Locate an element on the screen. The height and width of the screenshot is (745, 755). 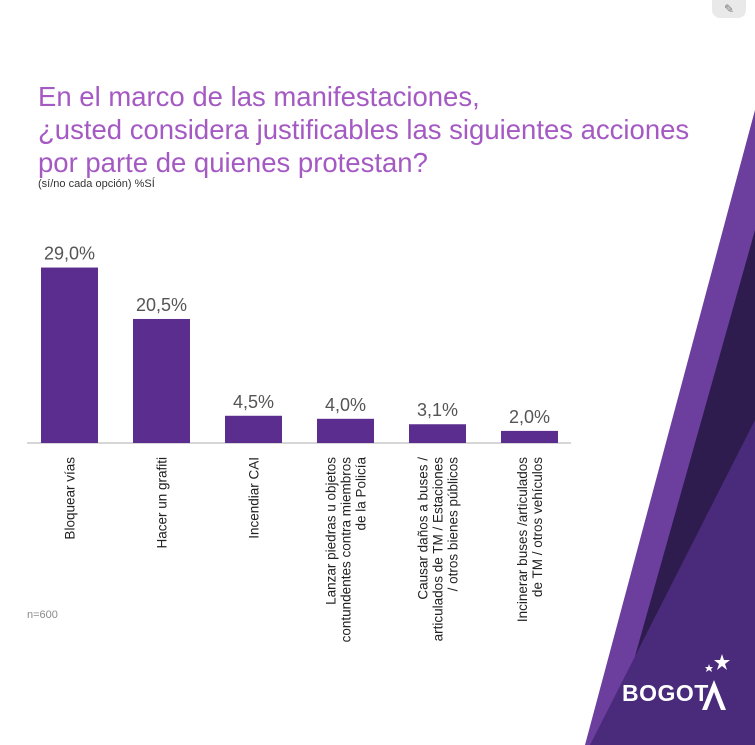
x-tick-label: Incendiar CAI is located at coordinates (254, 498).